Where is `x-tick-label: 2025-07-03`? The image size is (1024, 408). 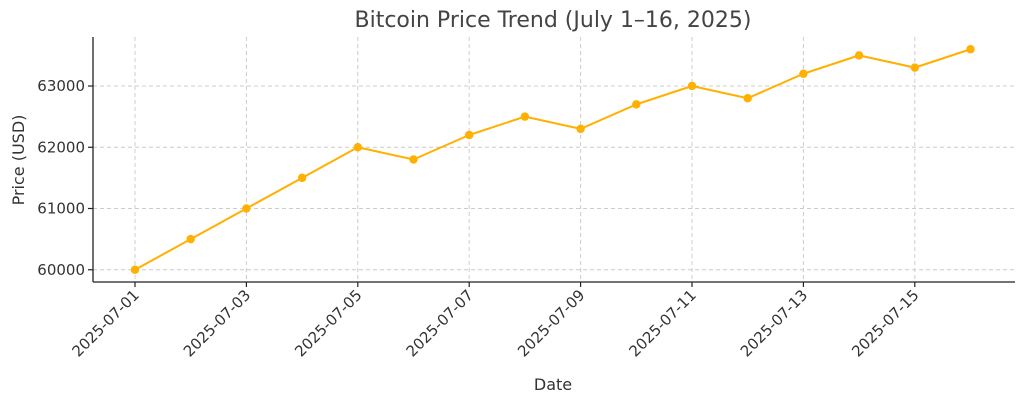
x-tick-label: 2025-07-03 is located at coordinates (217, 323).